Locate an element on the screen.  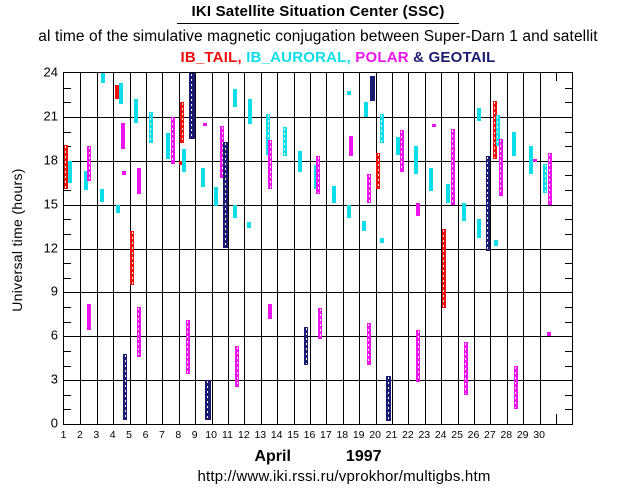
x-tick-label: 16 is located at coordinates (309, 435).